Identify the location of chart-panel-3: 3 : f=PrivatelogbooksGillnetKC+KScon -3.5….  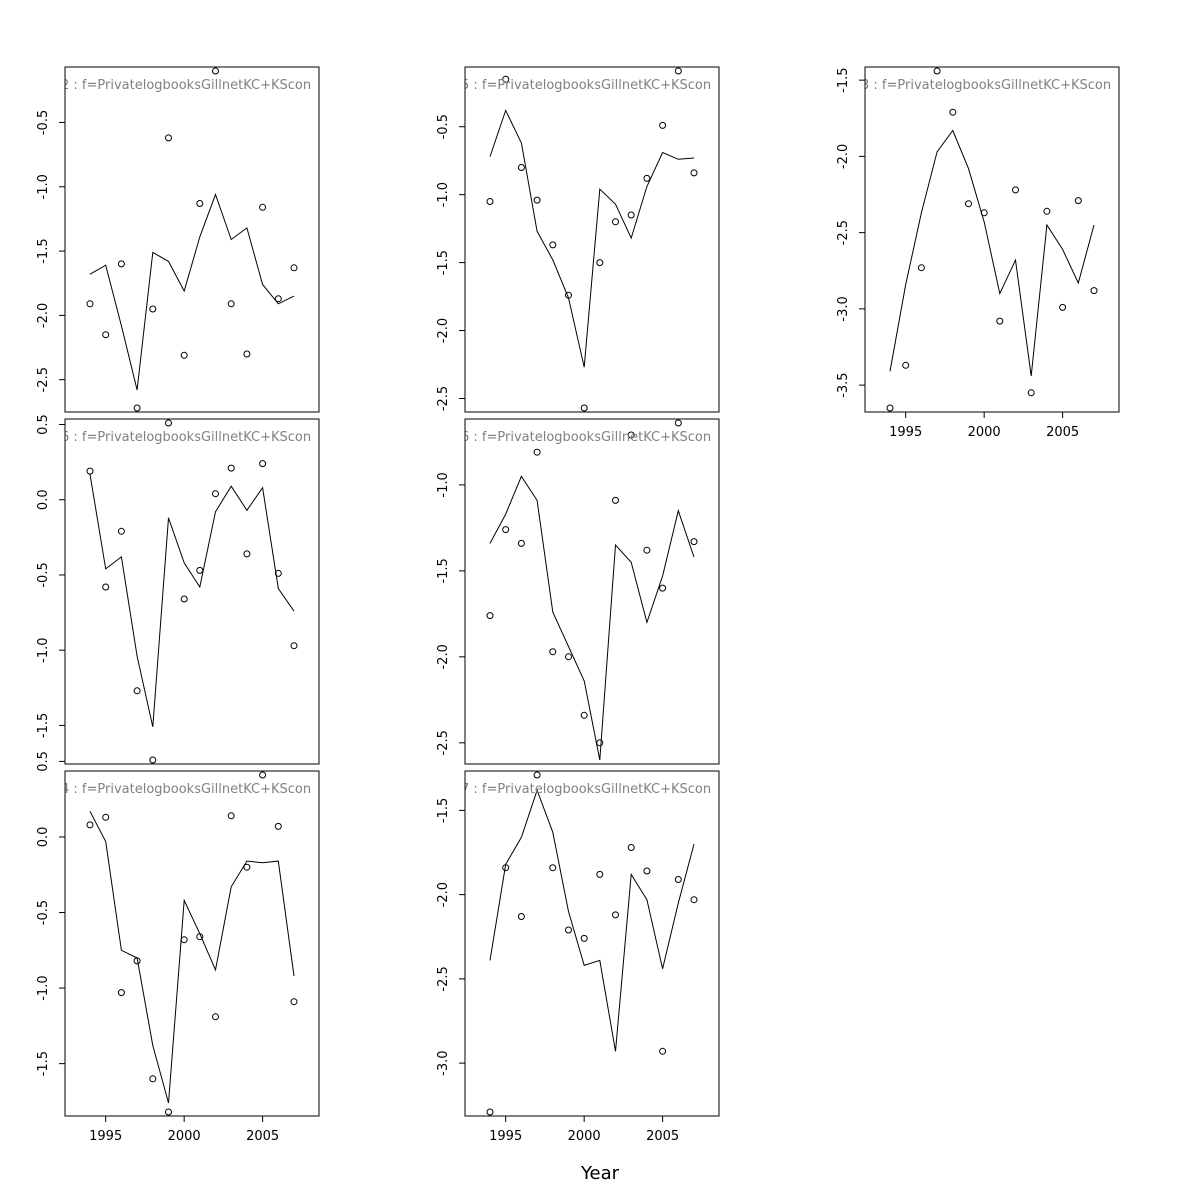
(978, 253).